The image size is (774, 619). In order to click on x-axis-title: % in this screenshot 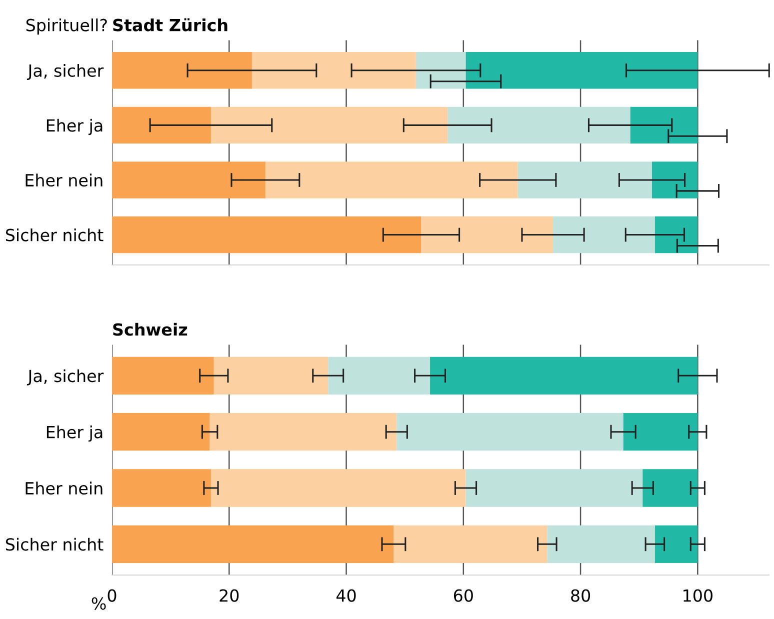, I will do `click(99, 603)`.